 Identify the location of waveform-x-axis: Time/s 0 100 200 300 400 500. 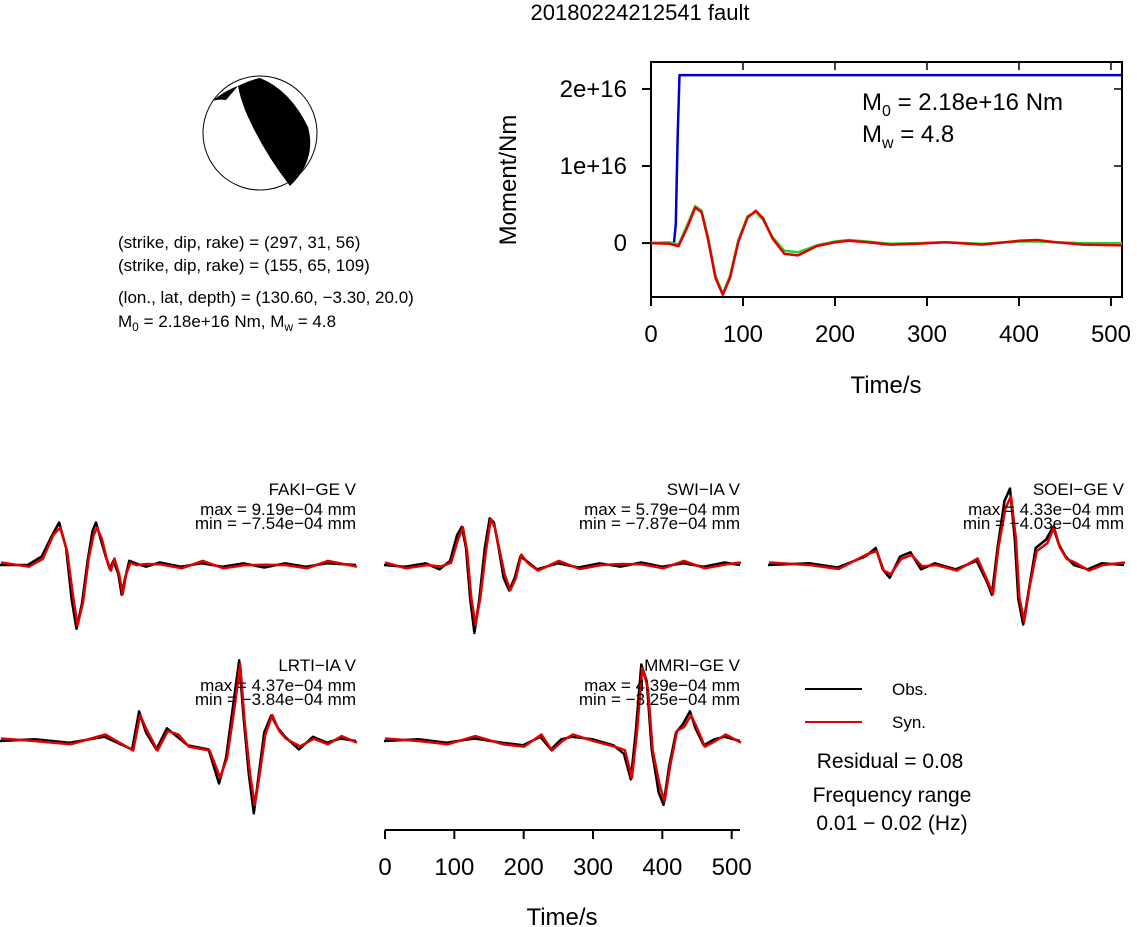
(565, 878).